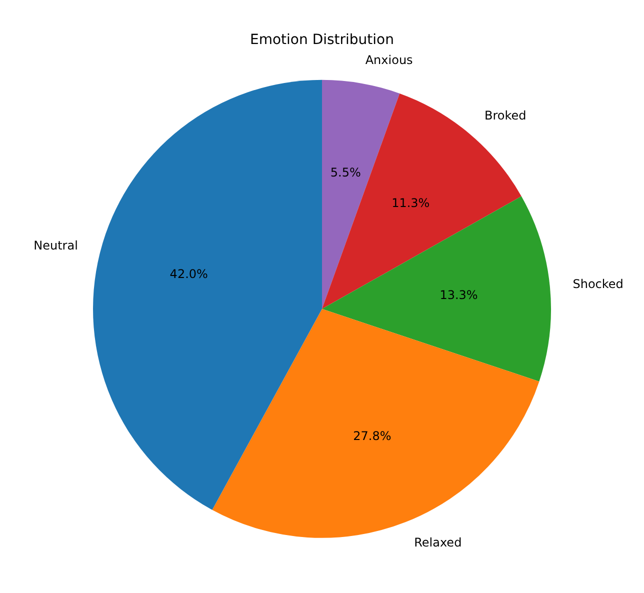 The width and height of the screenshot is (644, 593). I want to click on slice-label: Shocked, so click(598, 283).